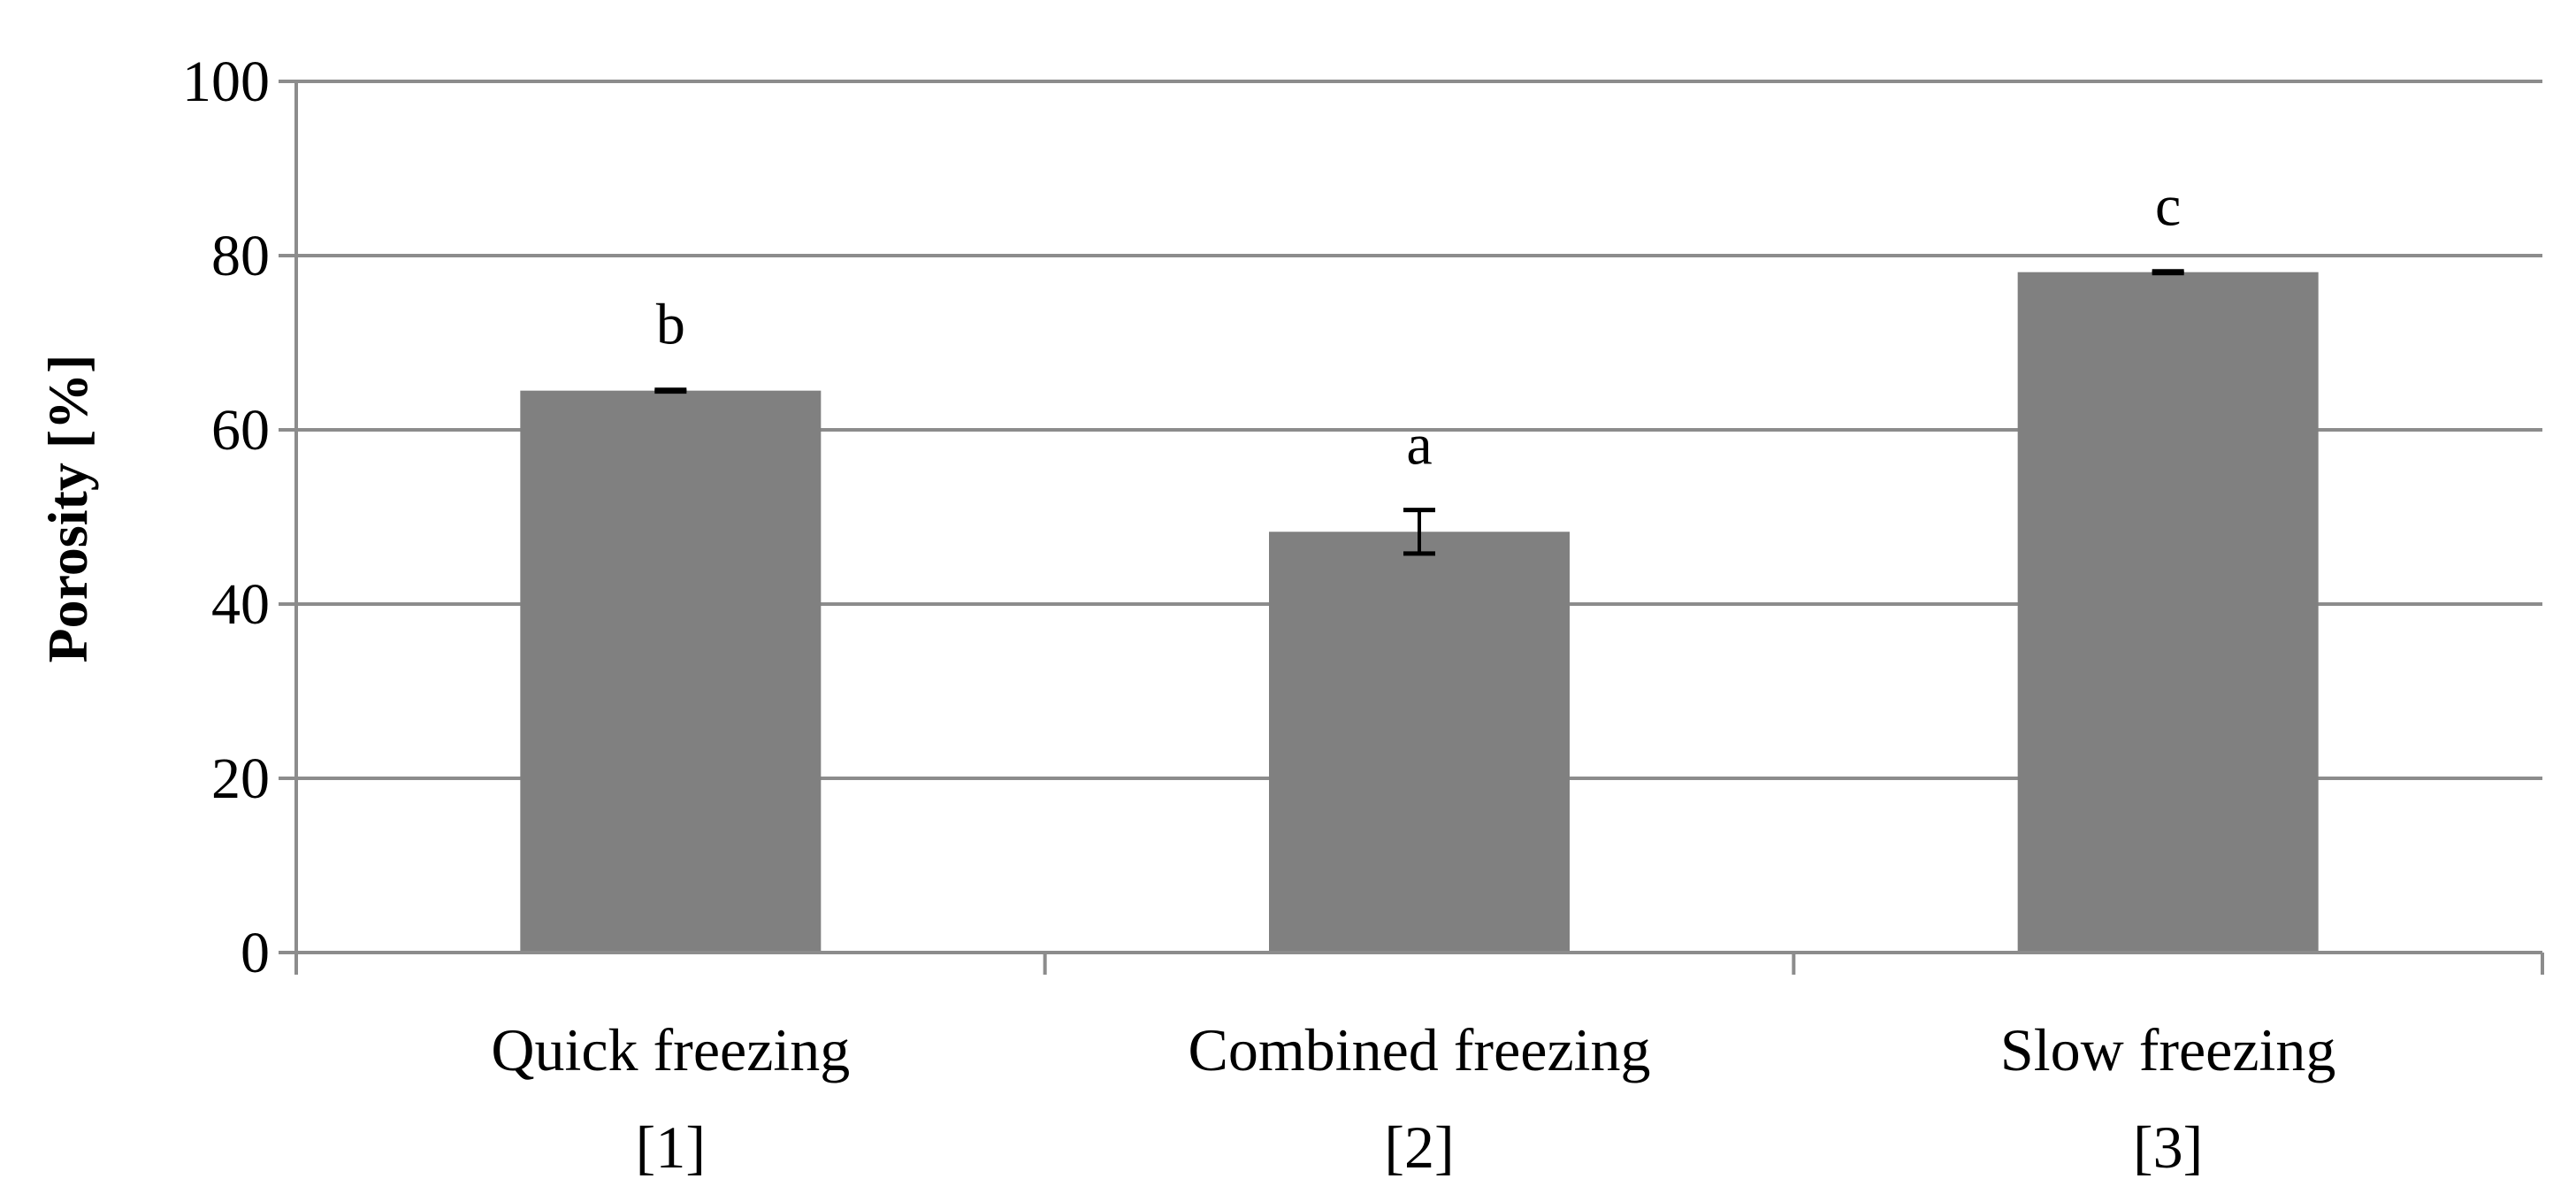  Describe the element at coordinates (1419, 412) in the screenshot. I see `error-bars` at that location.